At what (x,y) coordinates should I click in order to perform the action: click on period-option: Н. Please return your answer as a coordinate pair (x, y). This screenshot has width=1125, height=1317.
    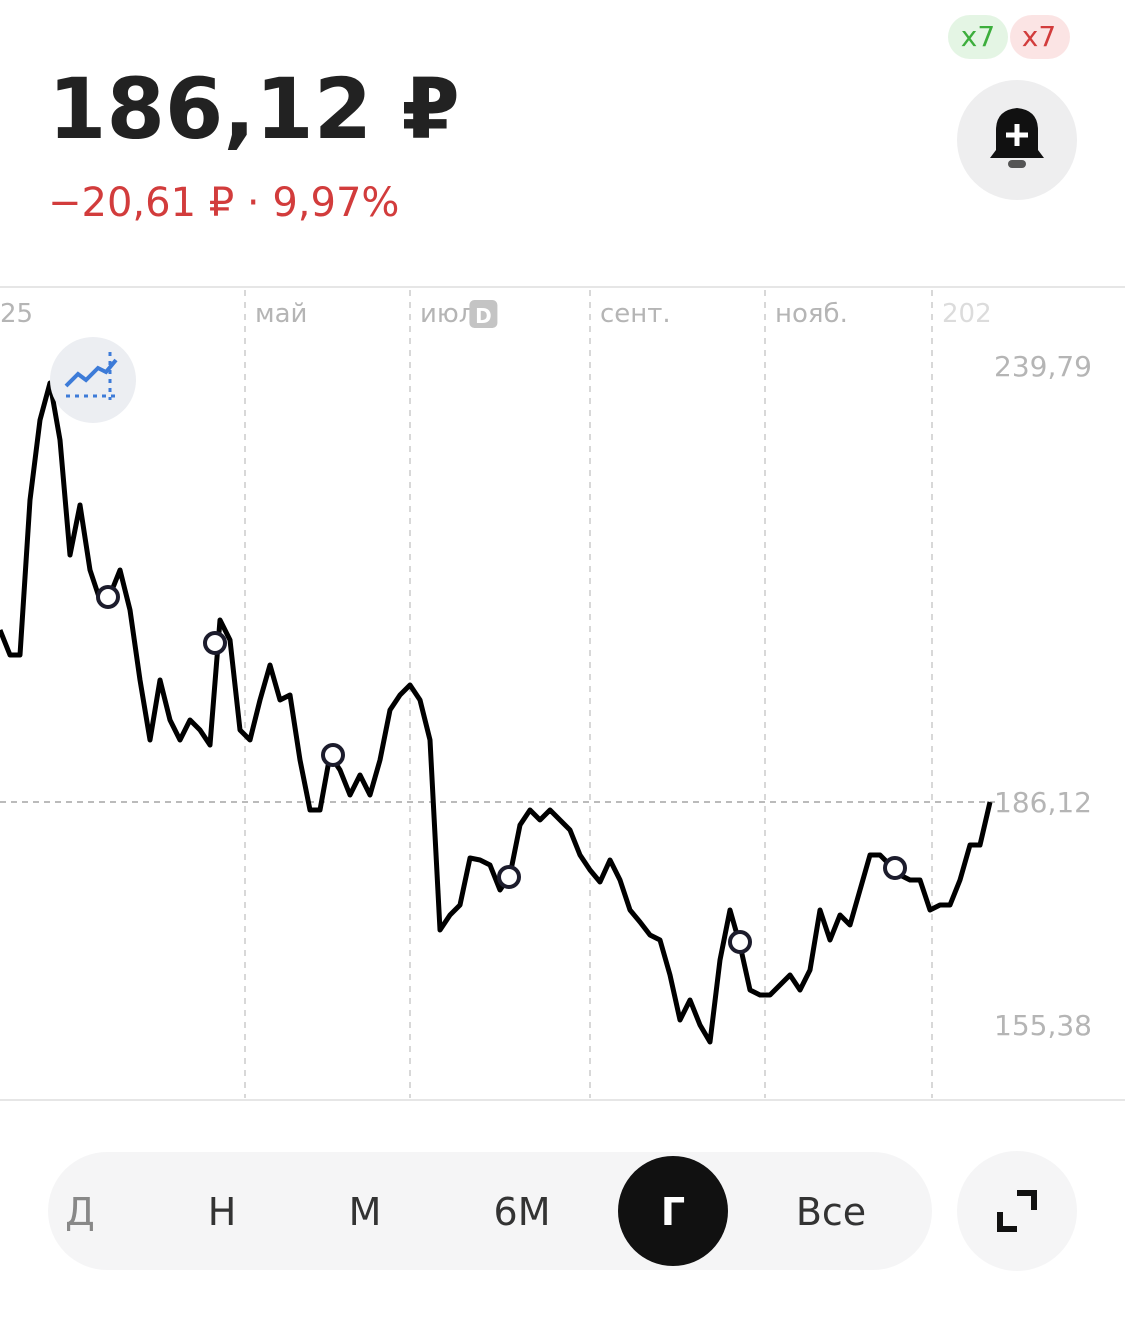
    Looking at the image, I should click on (222, 1212).